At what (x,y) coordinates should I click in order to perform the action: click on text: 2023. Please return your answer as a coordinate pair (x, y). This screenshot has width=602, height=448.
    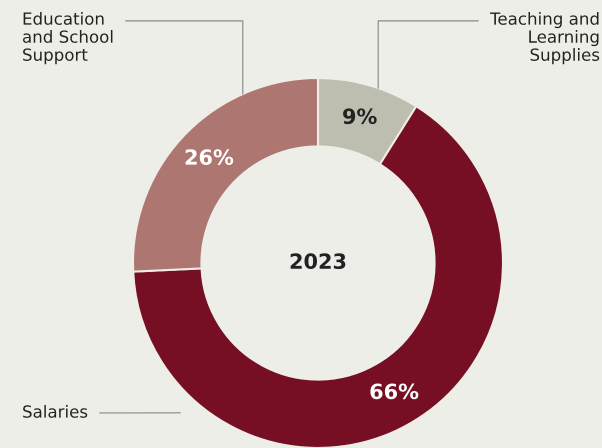
    Looking at the image, I should click on (318, 261).